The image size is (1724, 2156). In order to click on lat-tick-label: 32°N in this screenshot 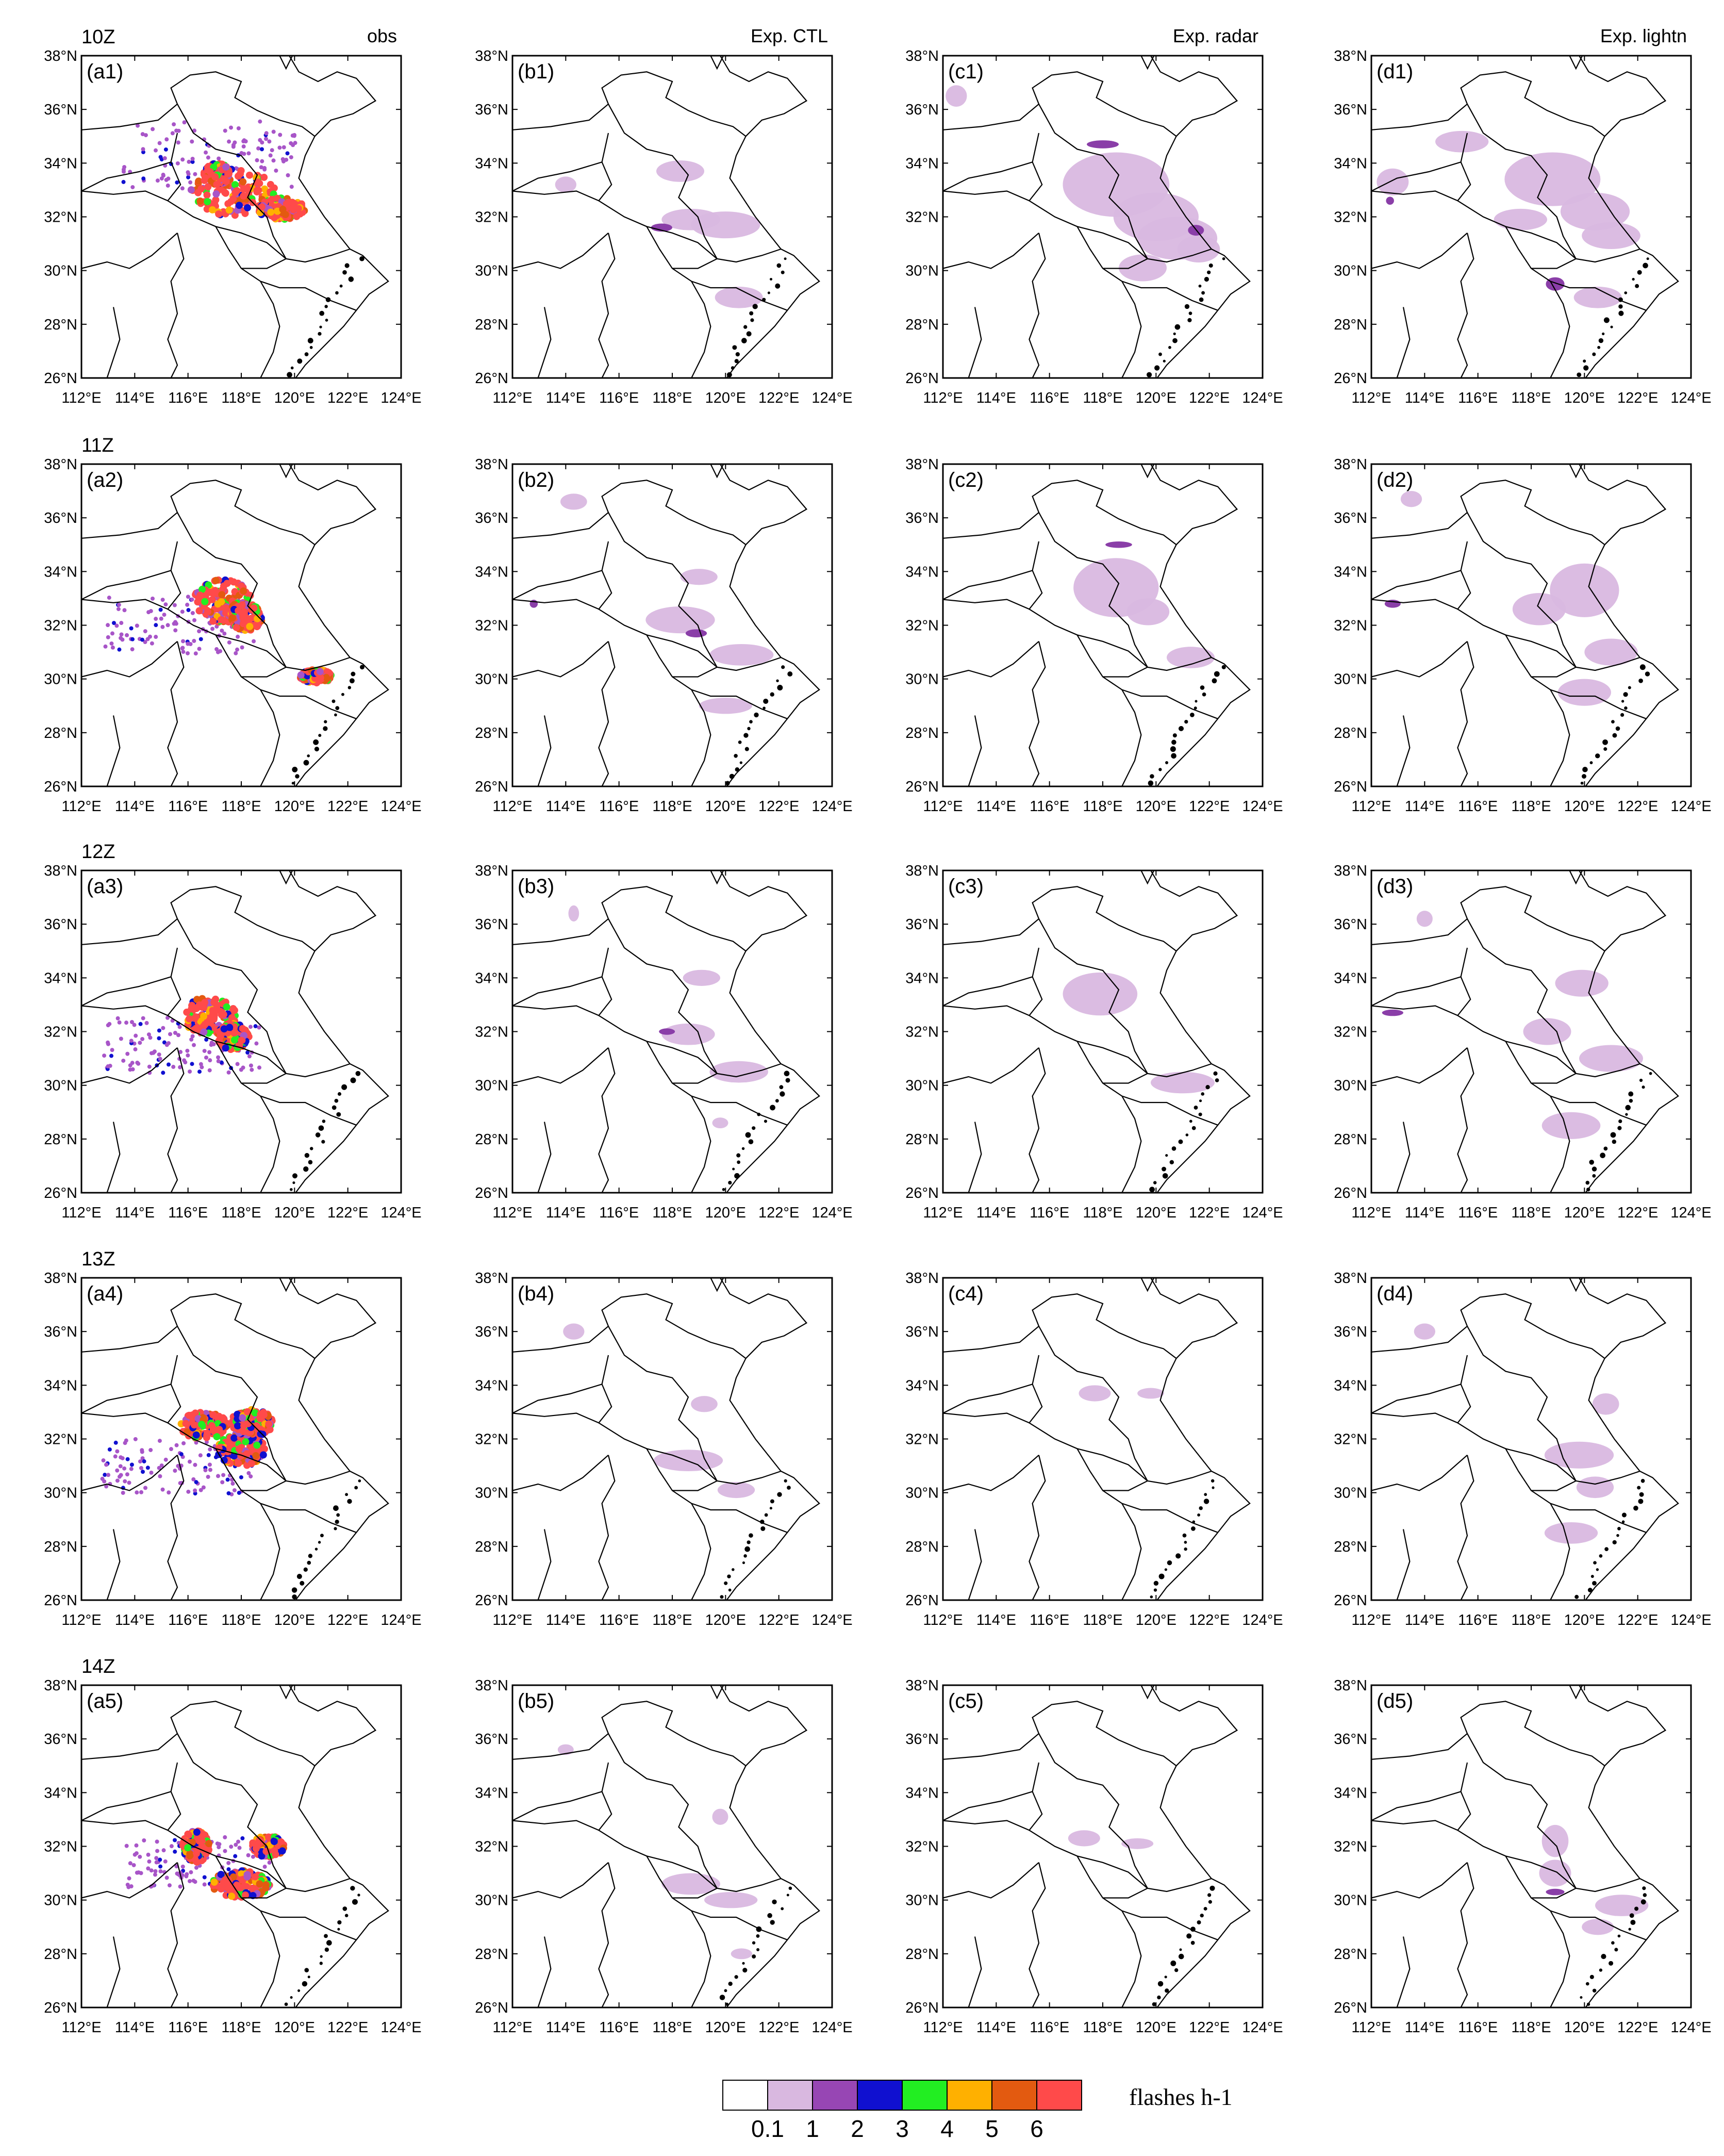, I will do `click(1350, 626)`.